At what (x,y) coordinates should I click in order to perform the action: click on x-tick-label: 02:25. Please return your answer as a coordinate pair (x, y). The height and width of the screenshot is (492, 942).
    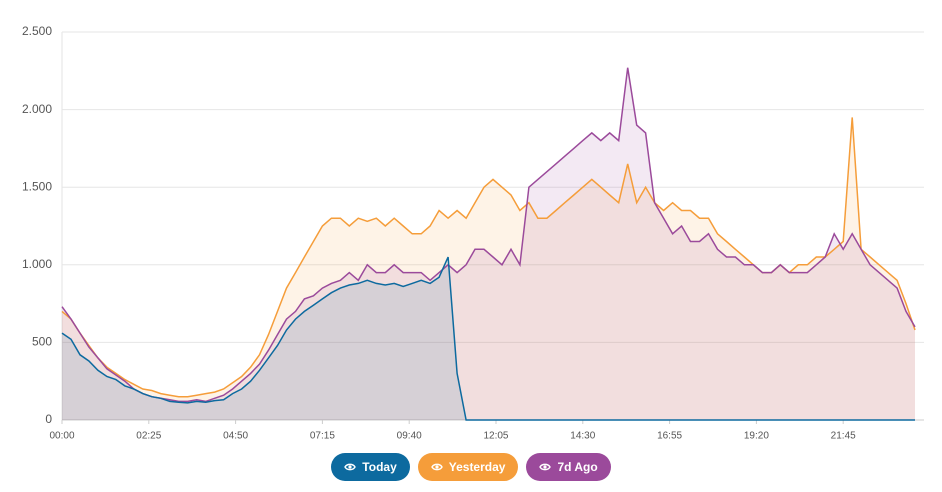
    Looking at the image, I should click on (148, 436).